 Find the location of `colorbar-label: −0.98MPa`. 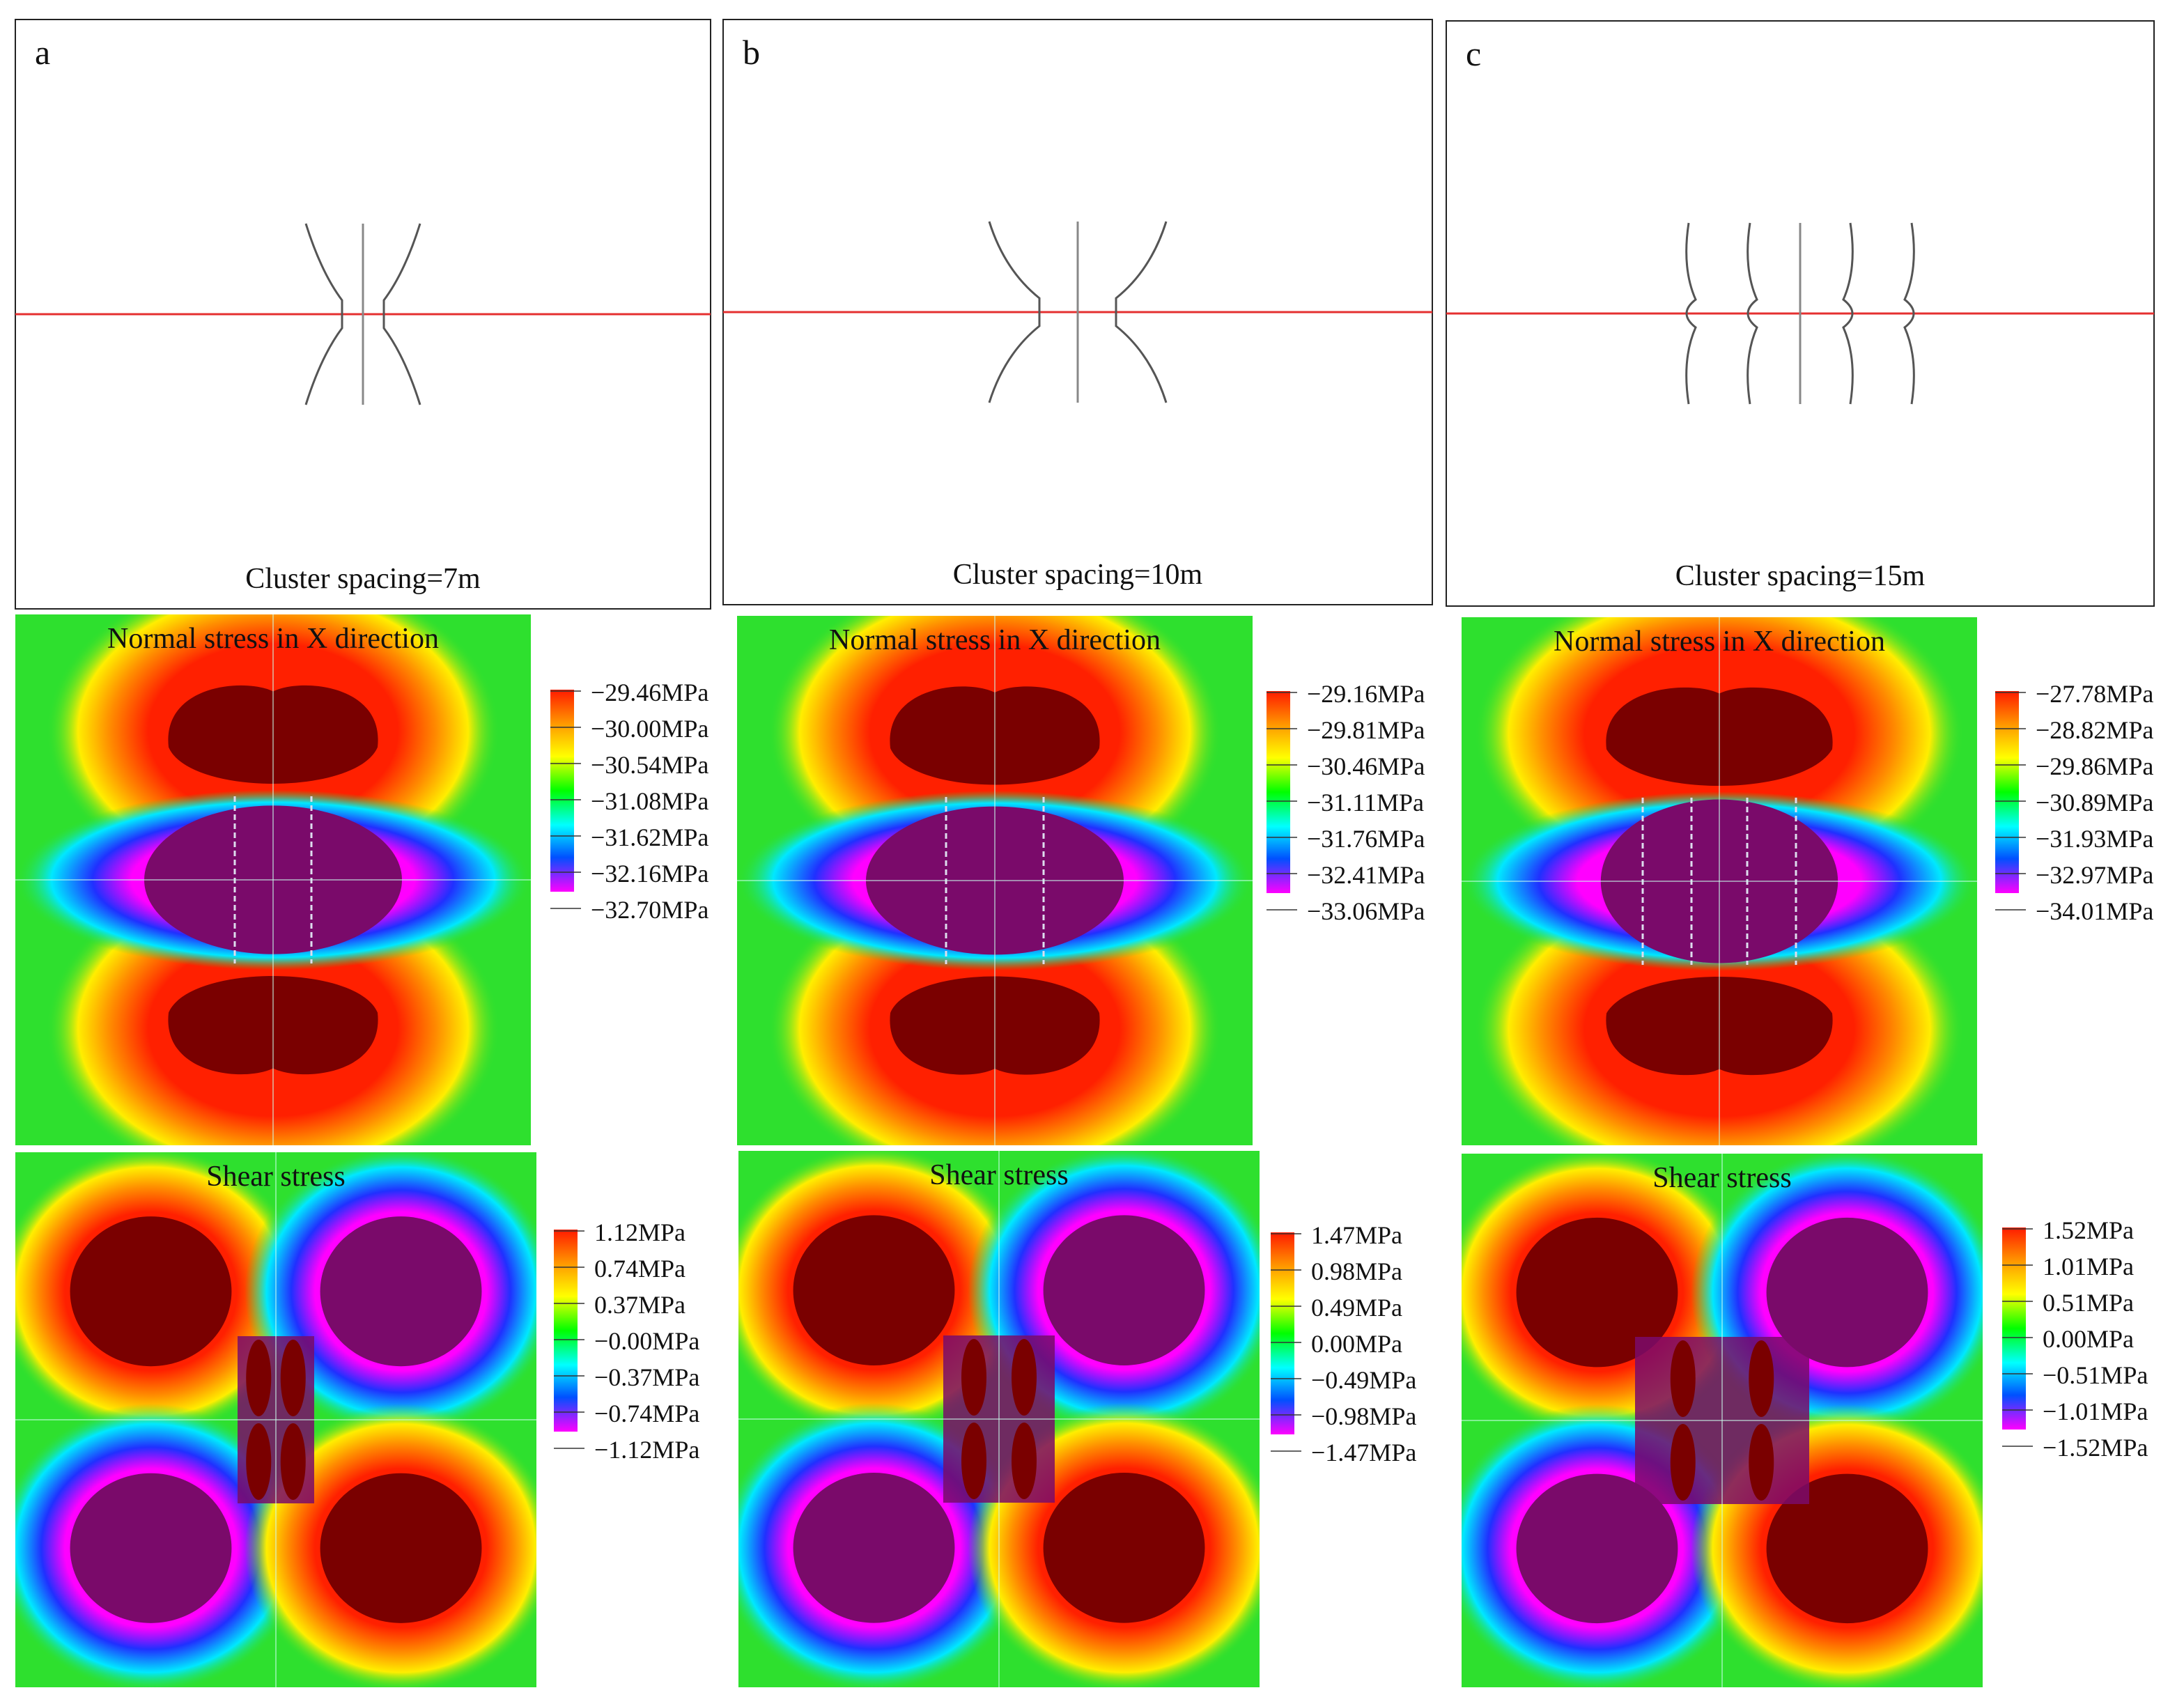

colorbar-label: −0.98MPa is located at coordinates (1363, 1416).